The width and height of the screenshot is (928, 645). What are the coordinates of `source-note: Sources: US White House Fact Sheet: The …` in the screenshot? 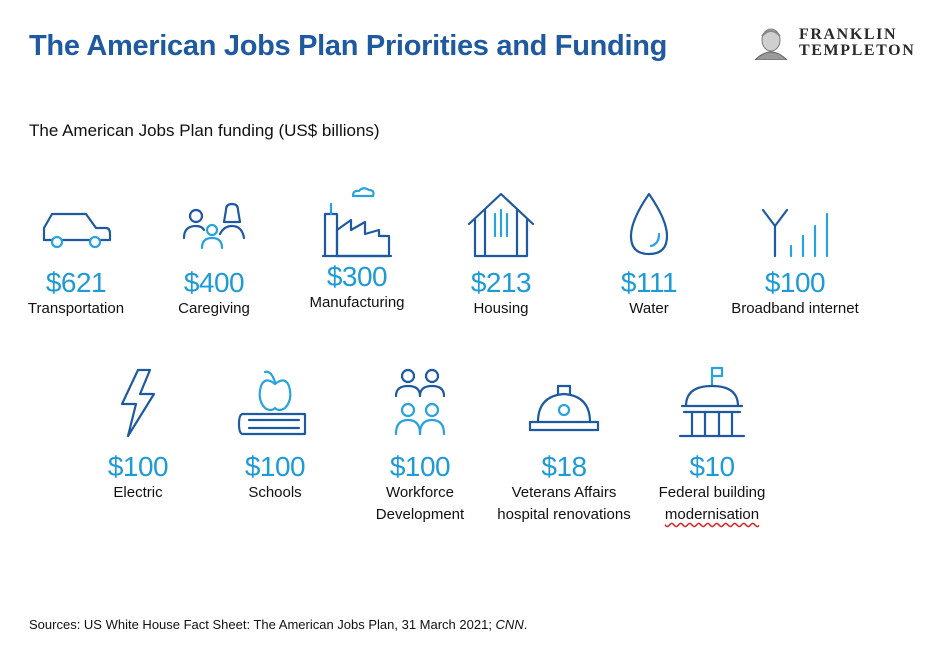 It's located at (278, 624).